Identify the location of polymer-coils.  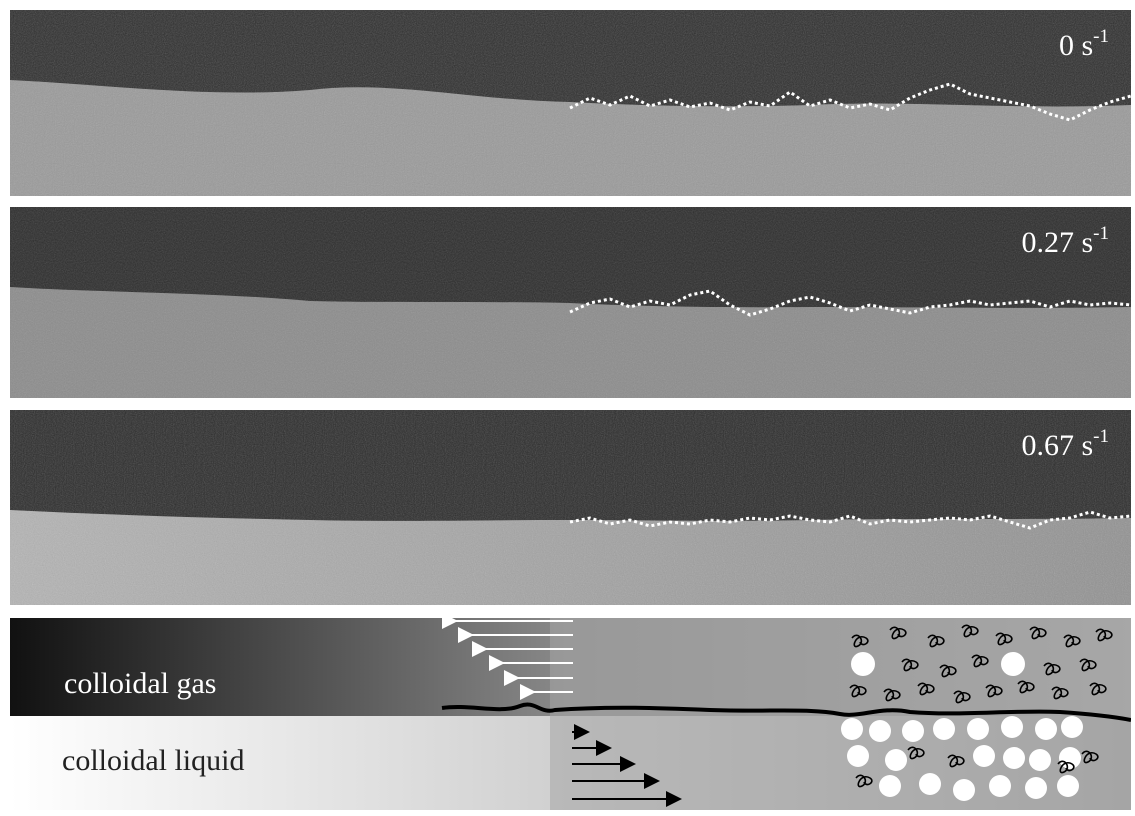
(981, 664).